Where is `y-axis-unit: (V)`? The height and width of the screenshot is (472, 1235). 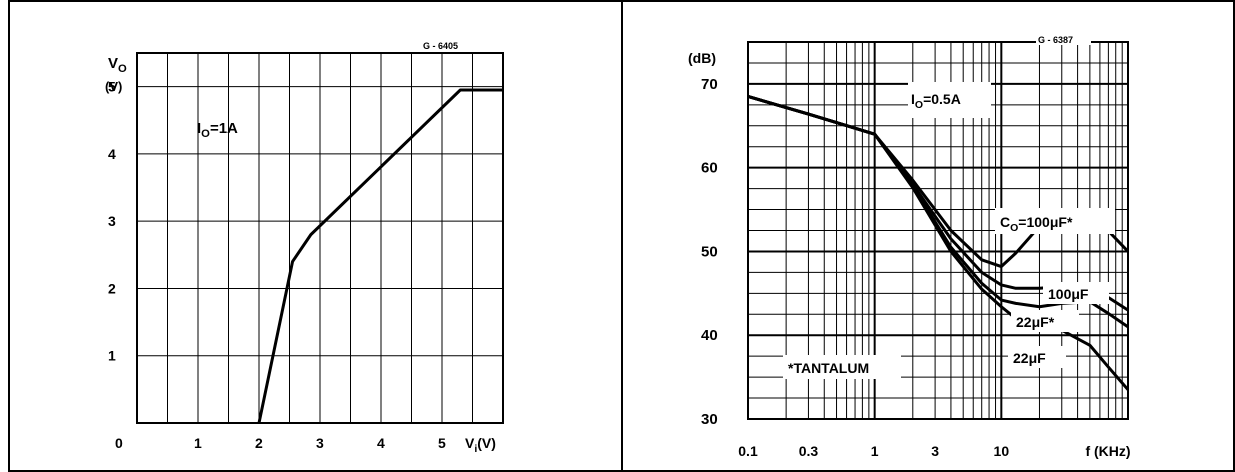 y-axis-unit: (V) is located at coordinates (113, 86).